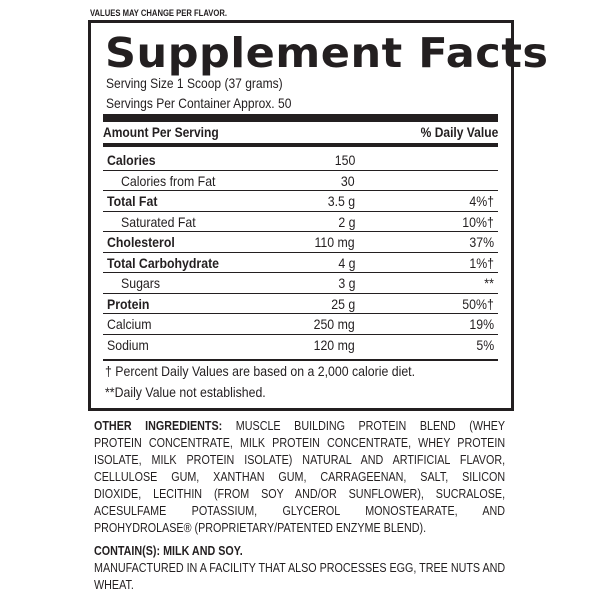 This screenshot has width=600, height=600. What do you see at coordinates (481, 262) in the screenshot?
I see `nutrient-dv: 1%†` at bounding box center [481, 262].